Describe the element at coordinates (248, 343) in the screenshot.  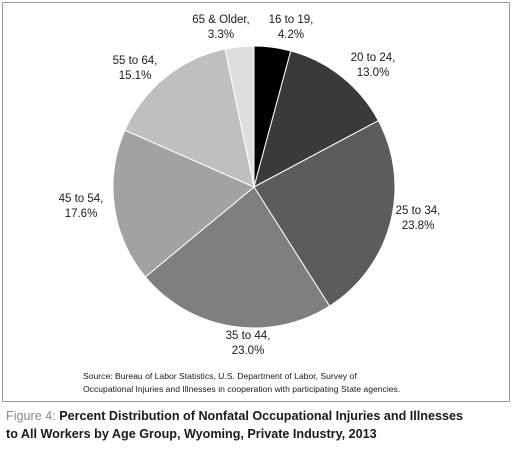
I see `slice-label-4: 35 to 44, 23.0%` at that location.